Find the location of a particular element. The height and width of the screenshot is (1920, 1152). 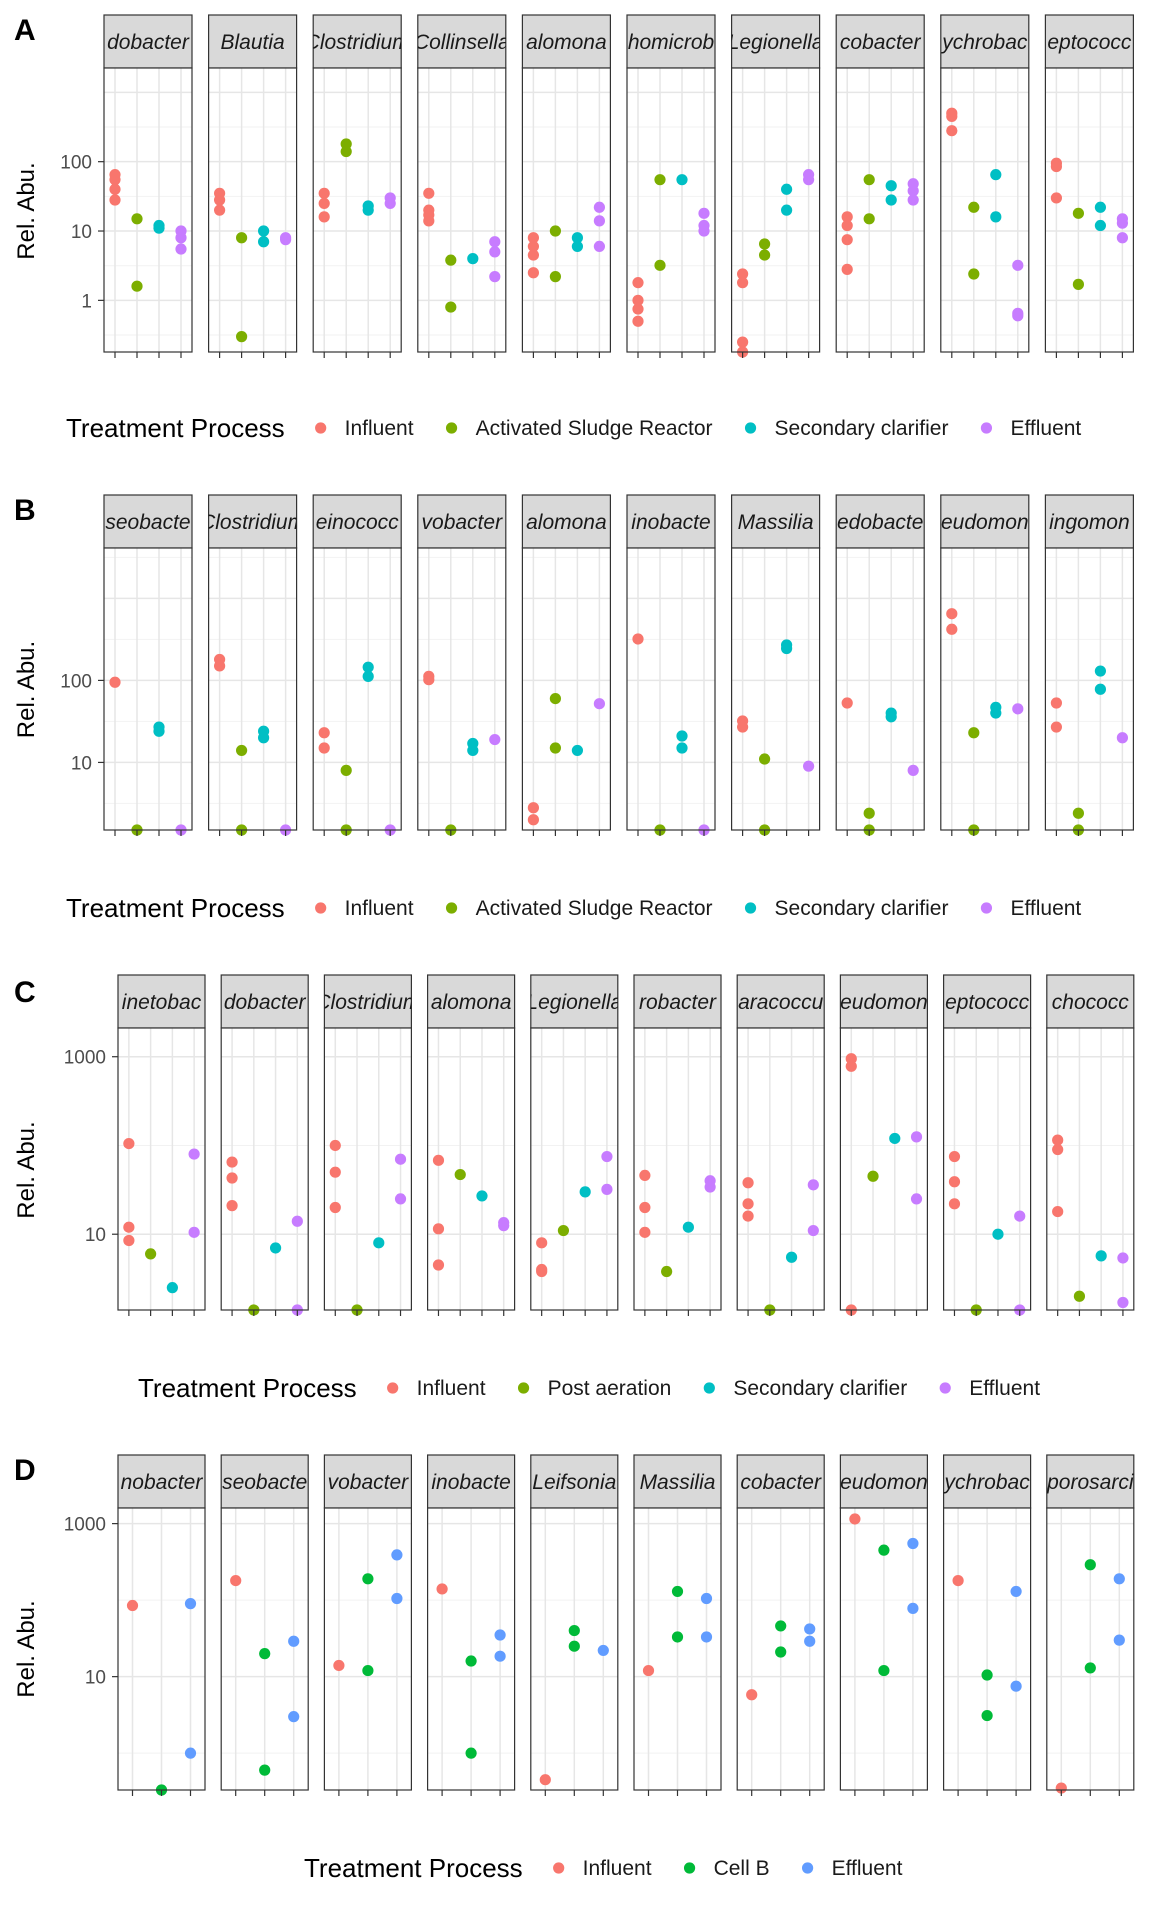

y-tick-label: 10 is located at coordinates (95, 1678).